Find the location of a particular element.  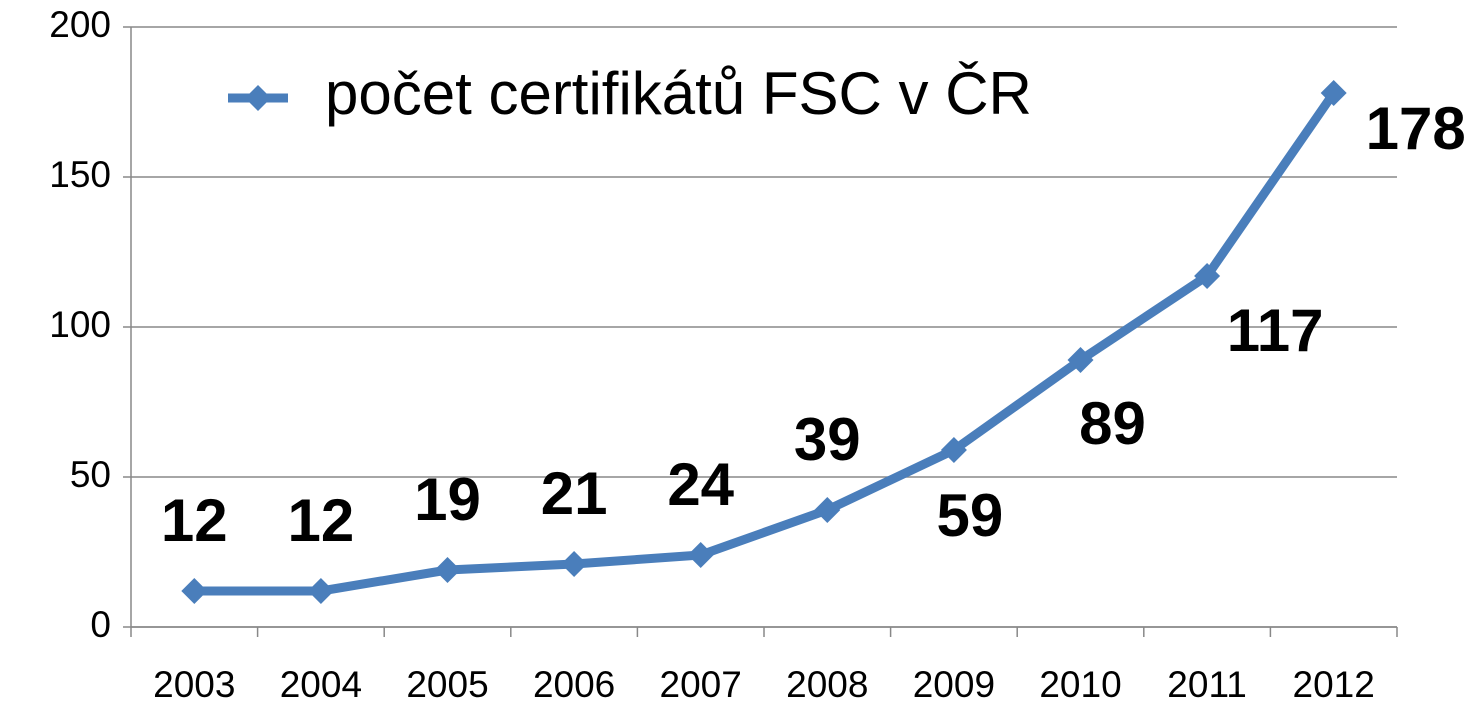

legend-marker is located at coordinates (258, 98).